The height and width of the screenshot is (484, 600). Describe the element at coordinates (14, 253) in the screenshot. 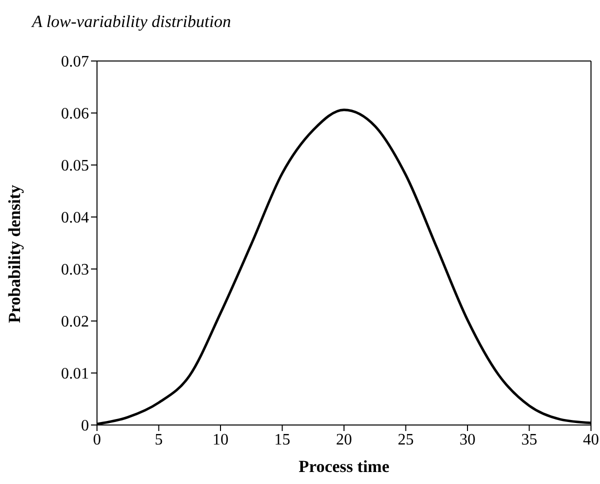

I see `y-axis-title: Probability density` at that location.